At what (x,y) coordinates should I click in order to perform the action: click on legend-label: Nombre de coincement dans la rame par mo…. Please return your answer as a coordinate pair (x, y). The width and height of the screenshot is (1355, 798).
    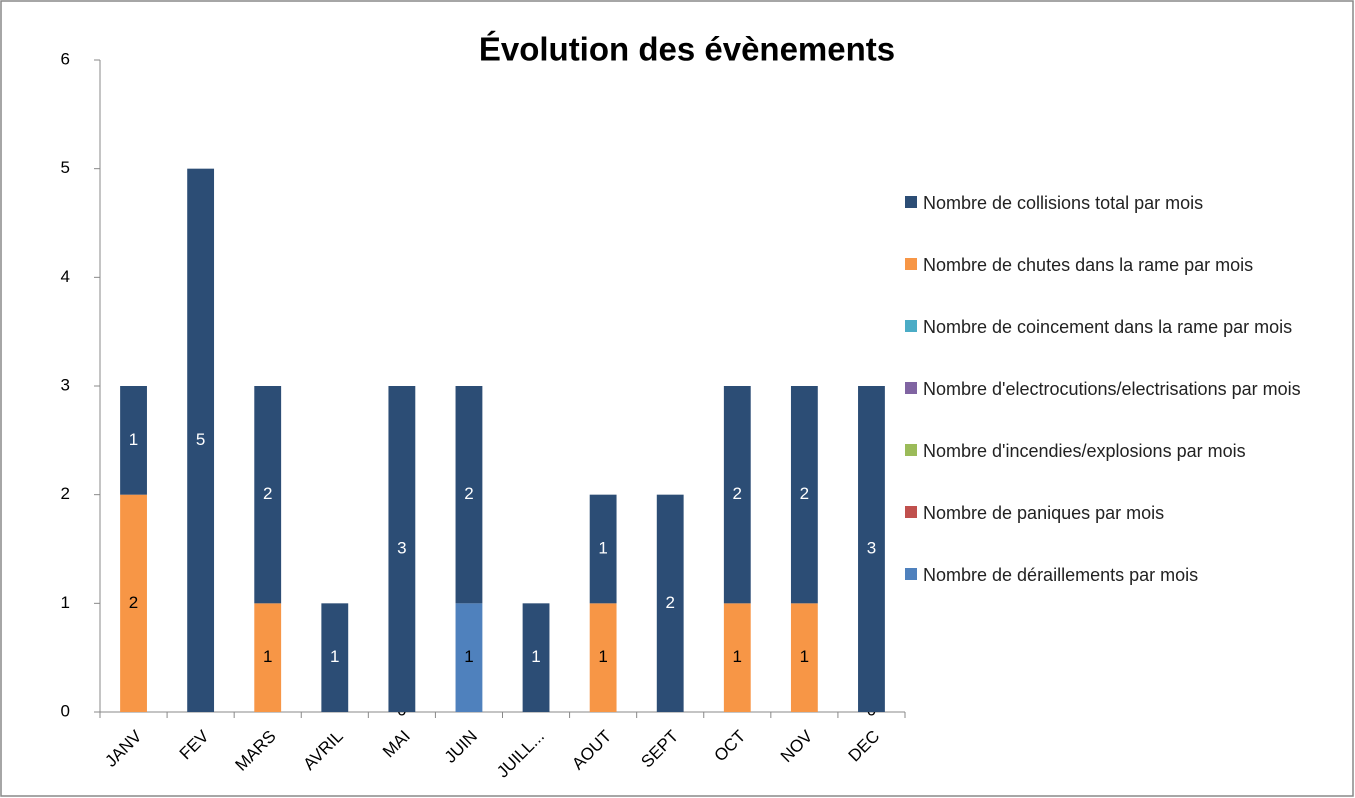
    Looking at the image, I should click on (1108, 327).